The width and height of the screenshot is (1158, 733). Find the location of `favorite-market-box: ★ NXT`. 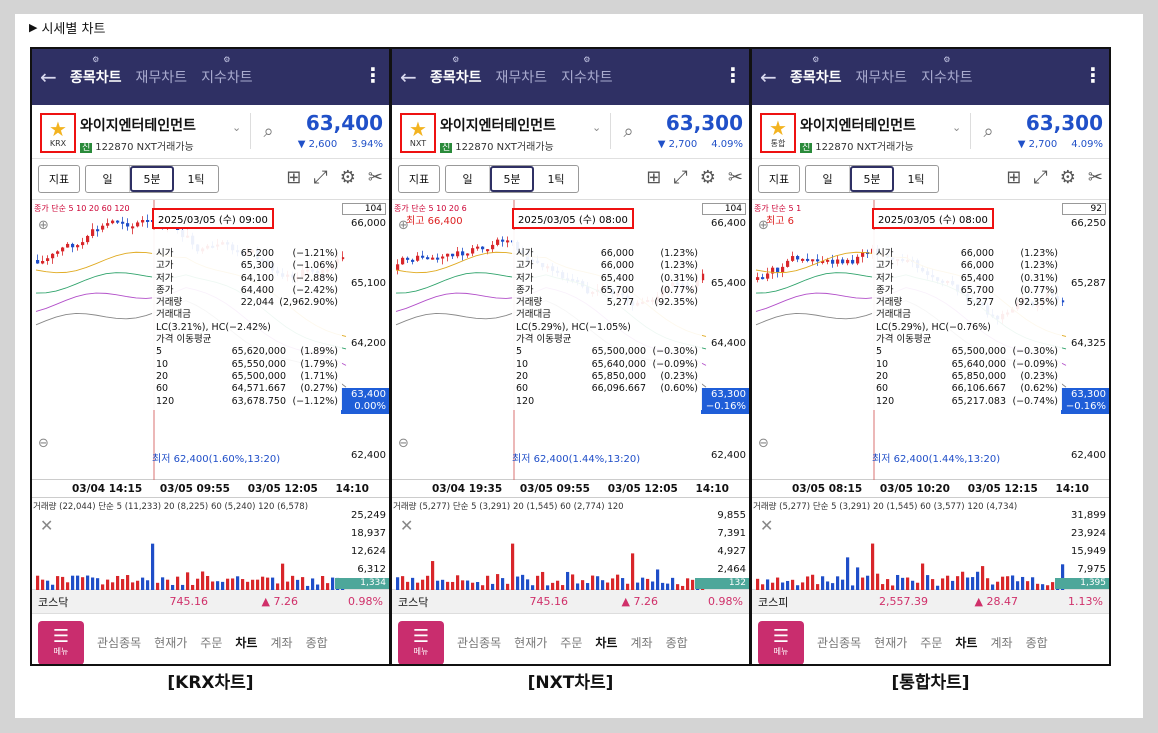

favorite-market-box: ★ NXT is located at coordinates (418, 133).